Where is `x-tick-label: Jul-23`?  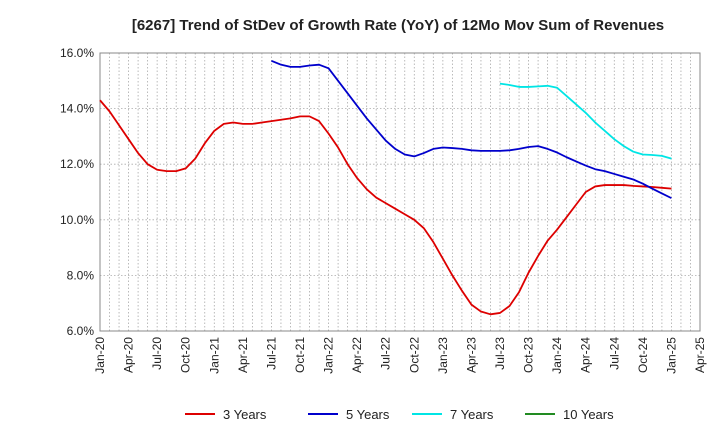
x-tick-label: Jul-23 is located at coordinates (500, 353).